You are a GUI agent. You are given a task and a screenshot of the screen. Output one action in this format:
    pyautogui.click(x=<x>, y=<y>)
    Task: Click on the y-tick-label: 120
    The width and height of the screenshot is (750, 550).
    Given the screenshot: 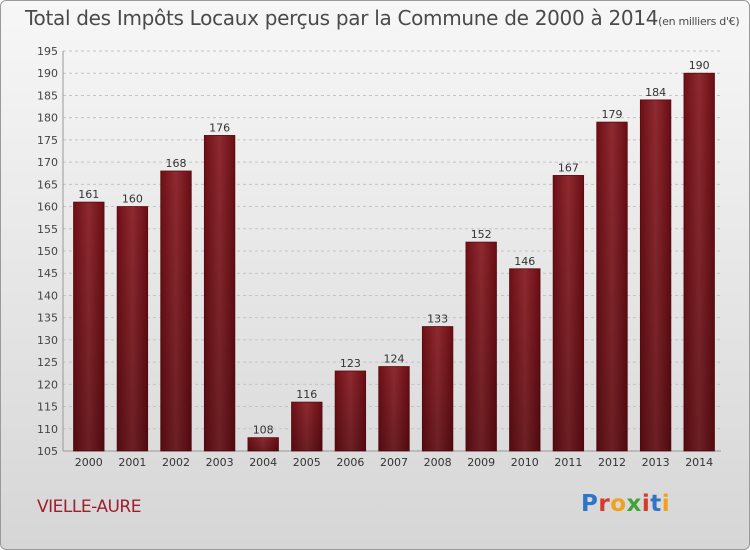 What is the action you would take?
    pyautogui.click(x=47, y=384)
    